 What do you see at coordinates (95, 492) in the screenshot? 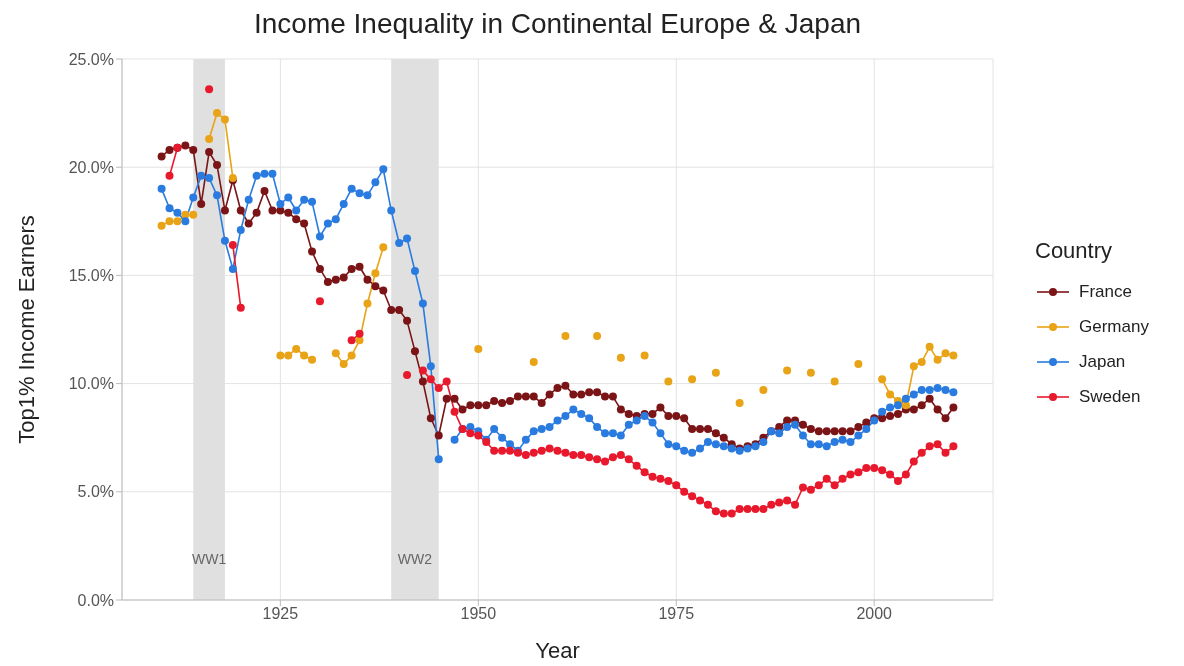
I see `y-tick-label: 5.0%` at bounding box center [95, 492].